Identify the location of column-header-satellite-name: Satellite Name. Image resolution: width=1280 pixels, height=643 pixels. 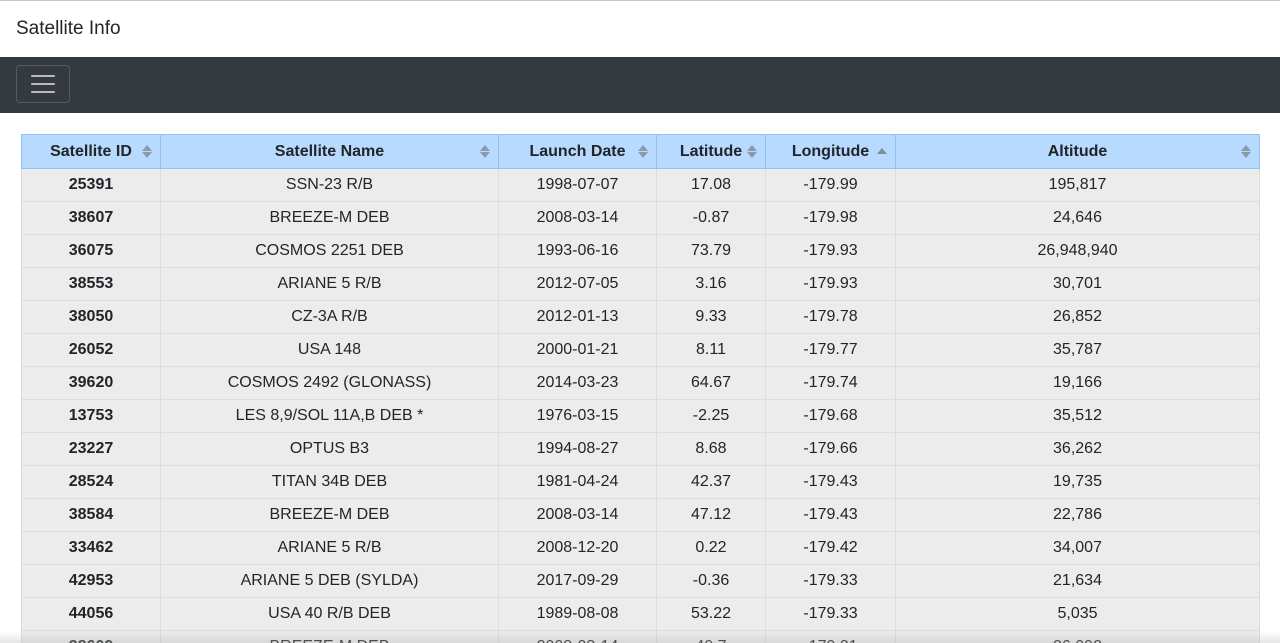
(329, 151).